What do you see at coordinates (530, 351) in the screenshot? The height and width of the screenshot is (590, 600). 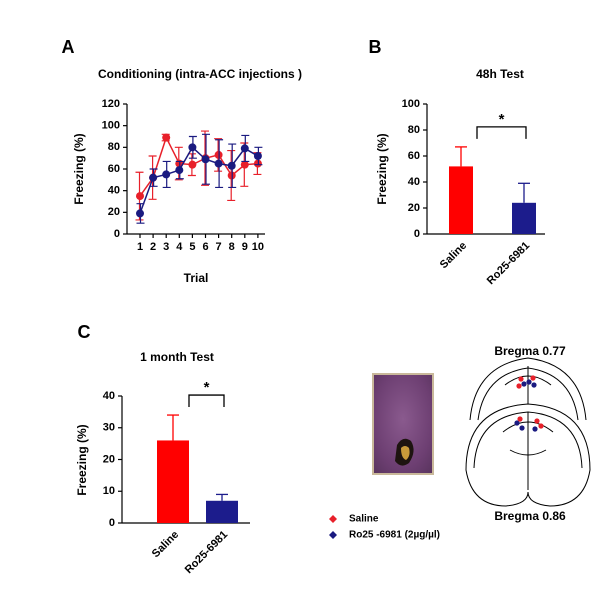 I see `bregma-label: Bregma 0.77` at bounding box center [530, 351].